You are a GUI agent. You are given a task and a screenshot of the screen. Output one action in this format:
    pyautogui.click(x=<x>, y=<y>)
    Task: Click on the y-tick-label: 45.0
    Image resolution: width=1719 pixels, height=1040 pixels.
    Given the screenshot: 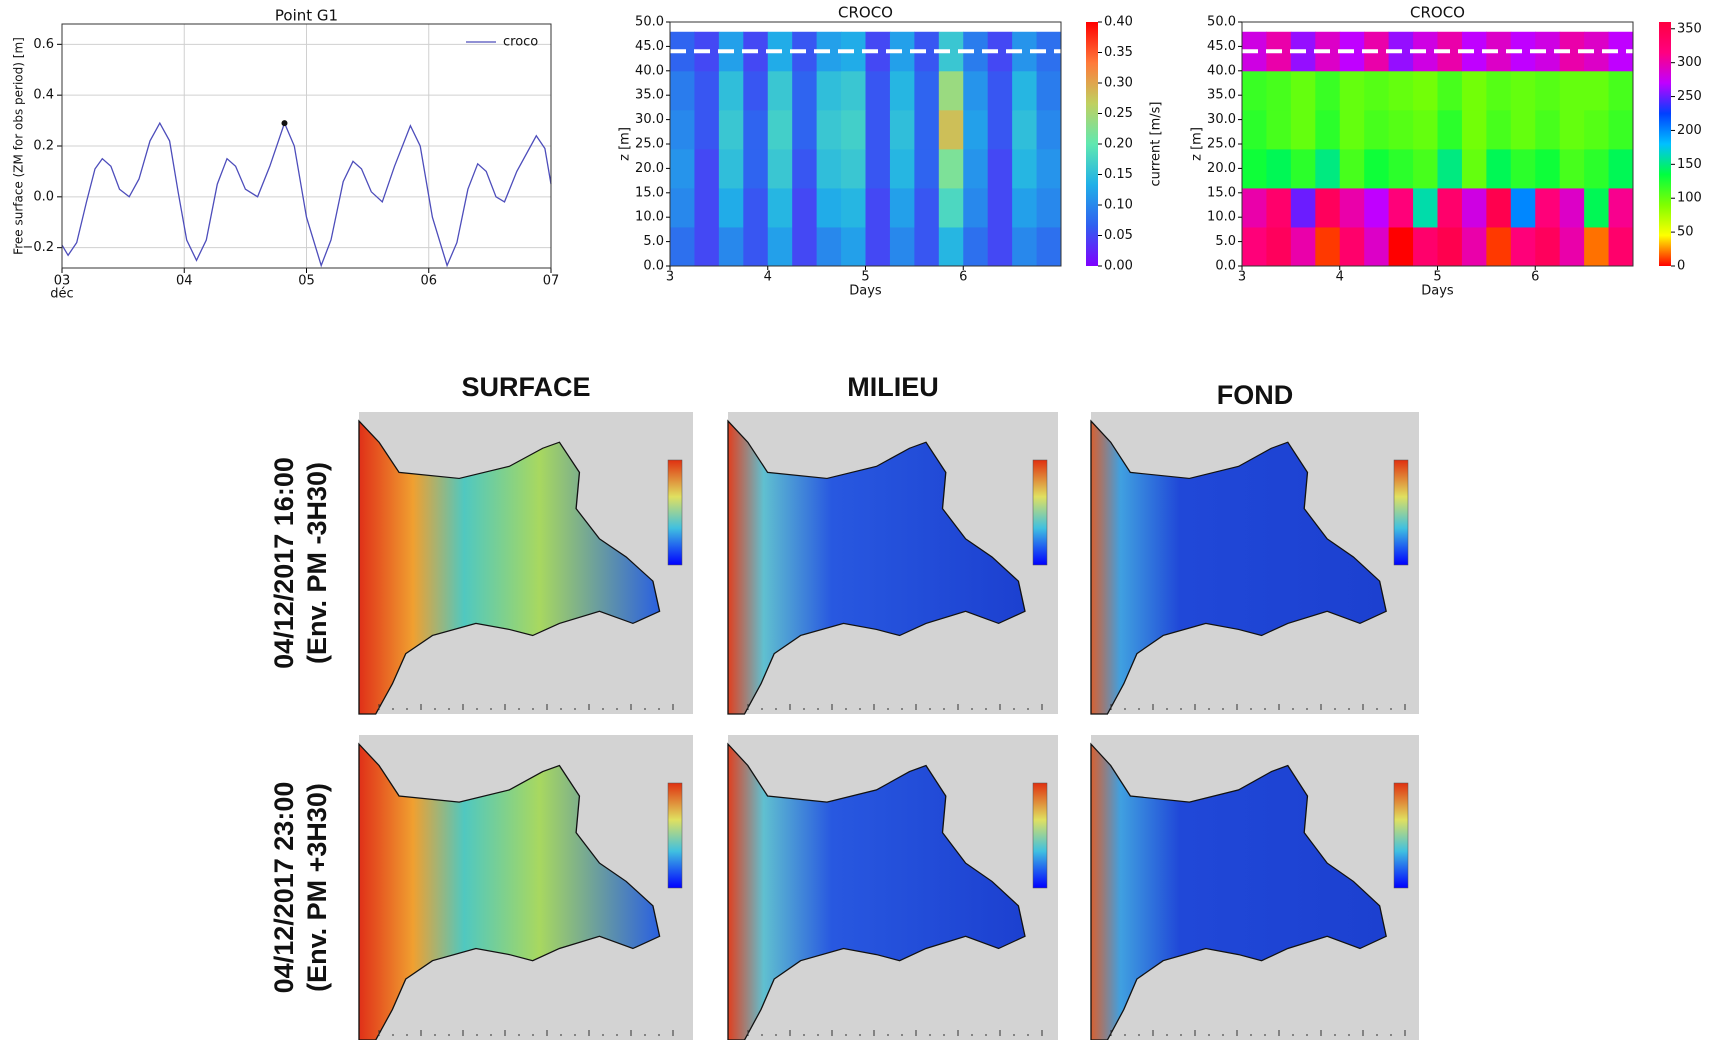 What is the action you would take?
    pyautogui.click(x=1221, y=46)
    